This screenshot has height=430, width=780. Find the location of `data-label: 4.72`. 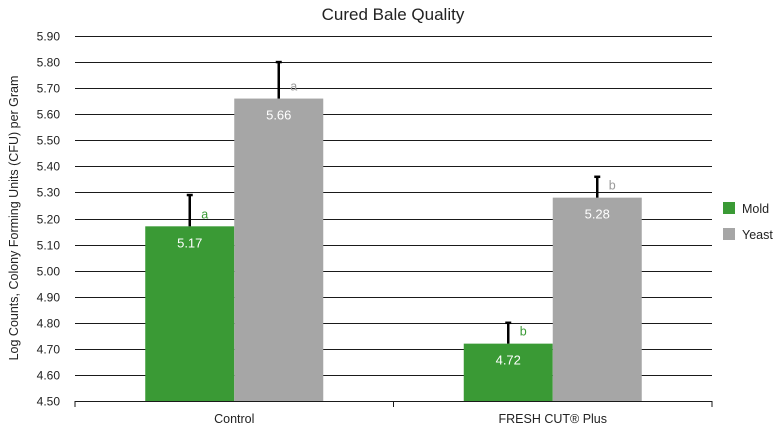

data-label: 4.72 is located at coordinates (508, 360).